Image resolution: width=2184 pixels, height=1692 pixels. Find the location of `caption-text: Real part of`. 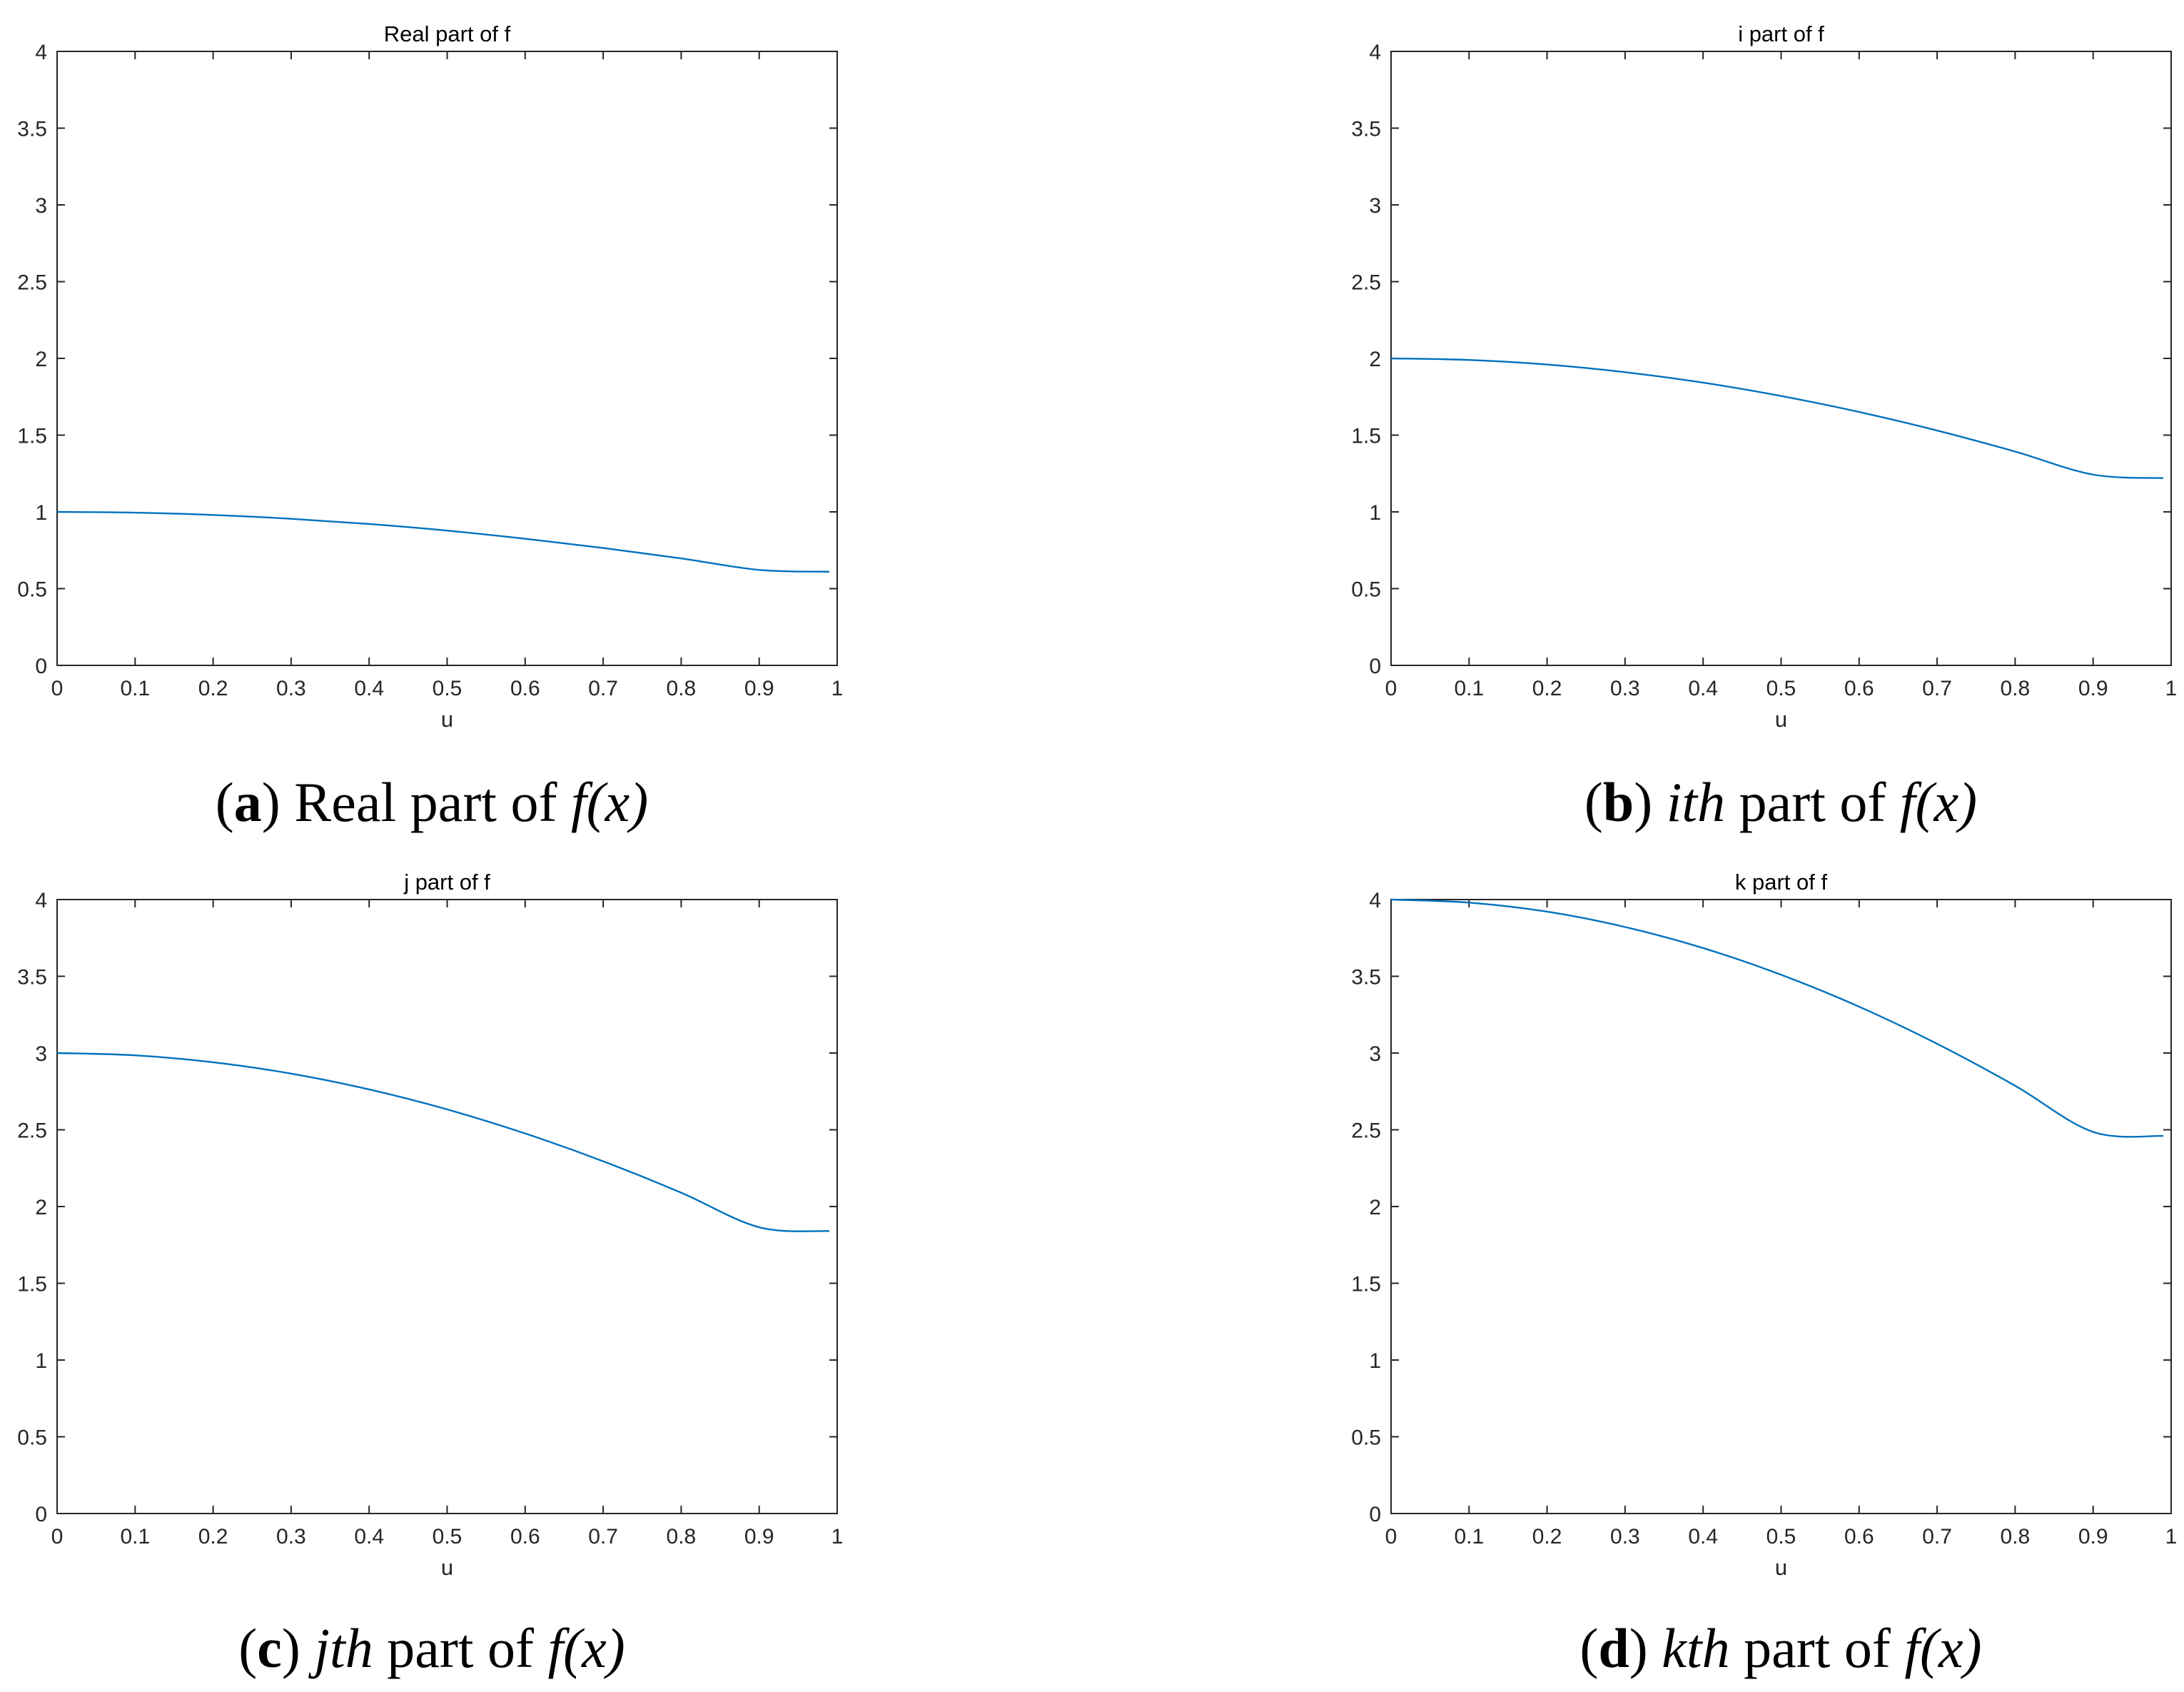

caption-text: Real part of is located at coordinates (432, 802).